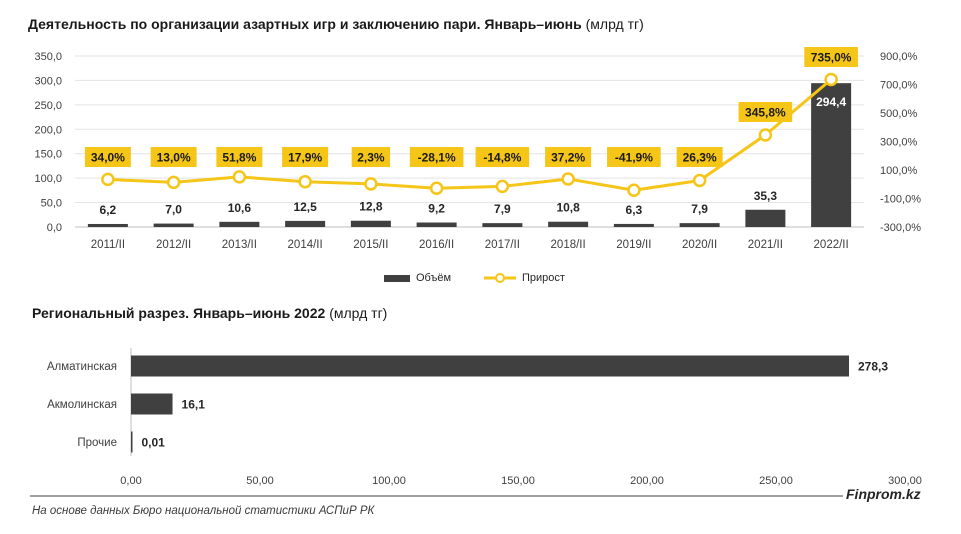  Describe the element at coordinates (239, 245) in the screenshot. I see `x-tick-label: 2013/II` at that location.